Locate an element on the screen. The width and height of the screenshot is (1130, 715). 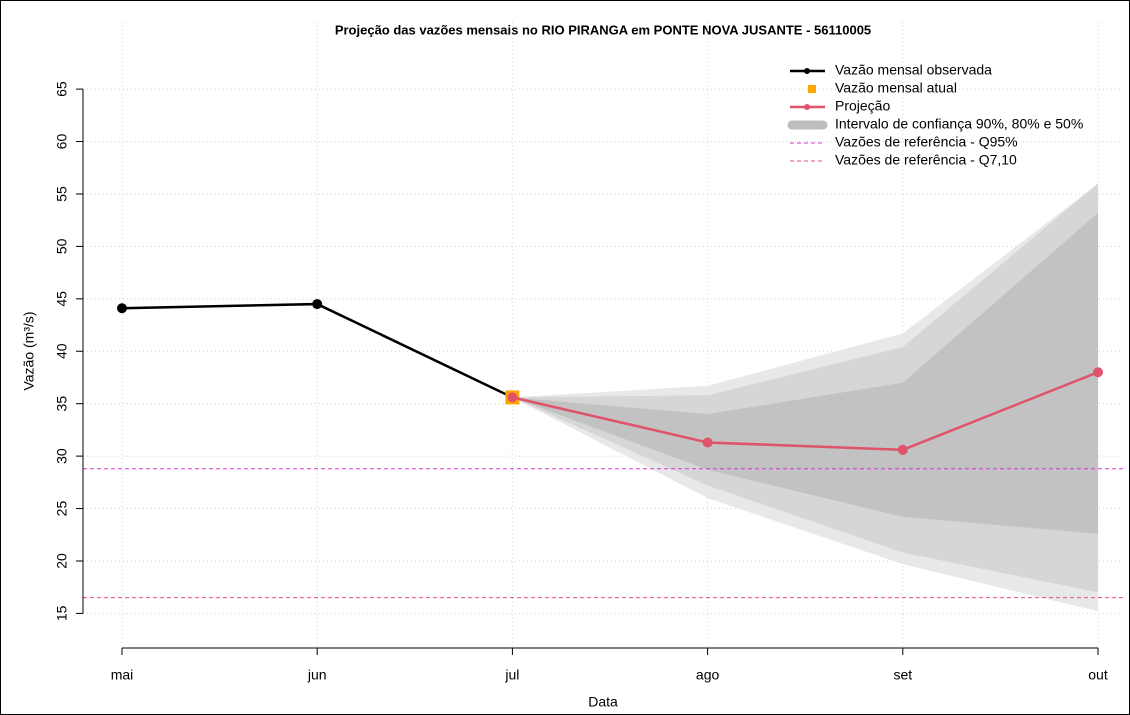
x-tick-label: out is located at coordinates (1098, 675).